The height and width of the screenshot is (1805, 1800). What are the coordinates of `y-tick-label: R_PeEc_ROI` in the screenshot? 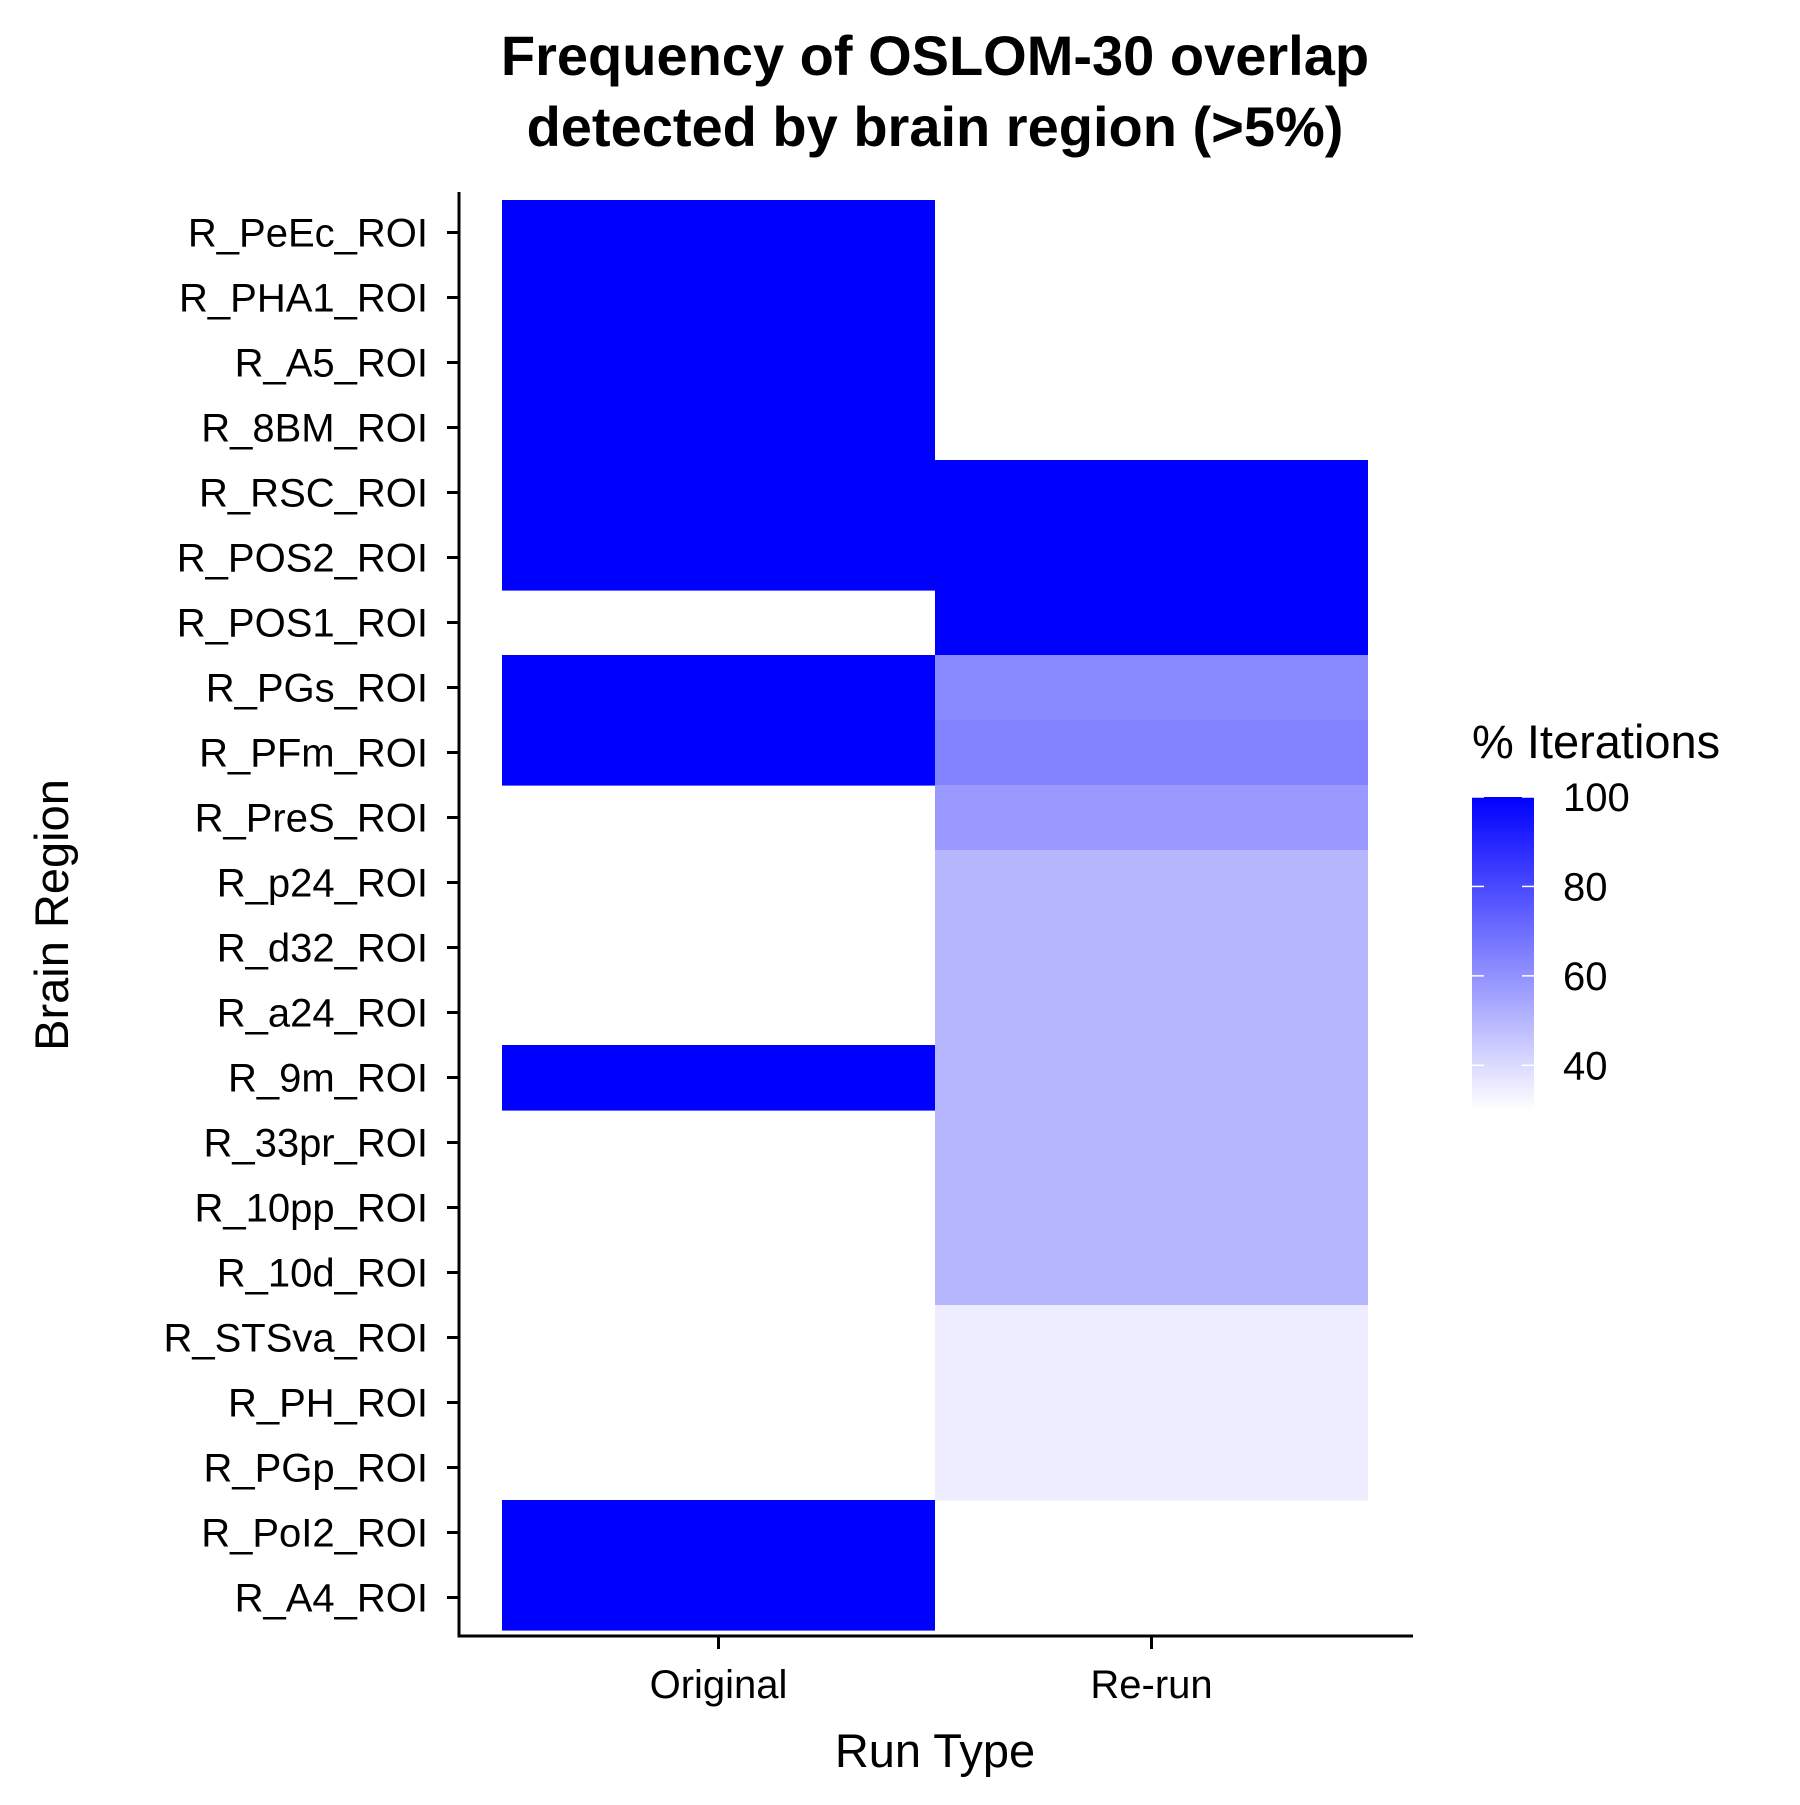 It's located at (308, 234).